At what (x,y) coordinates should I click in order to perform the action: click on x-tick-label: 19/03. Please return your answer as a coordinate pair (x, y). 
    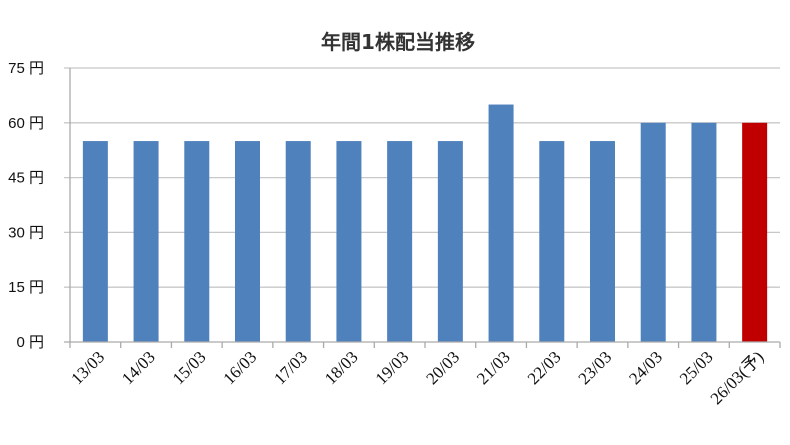
    Looking at the image, I should click on (392, 367).